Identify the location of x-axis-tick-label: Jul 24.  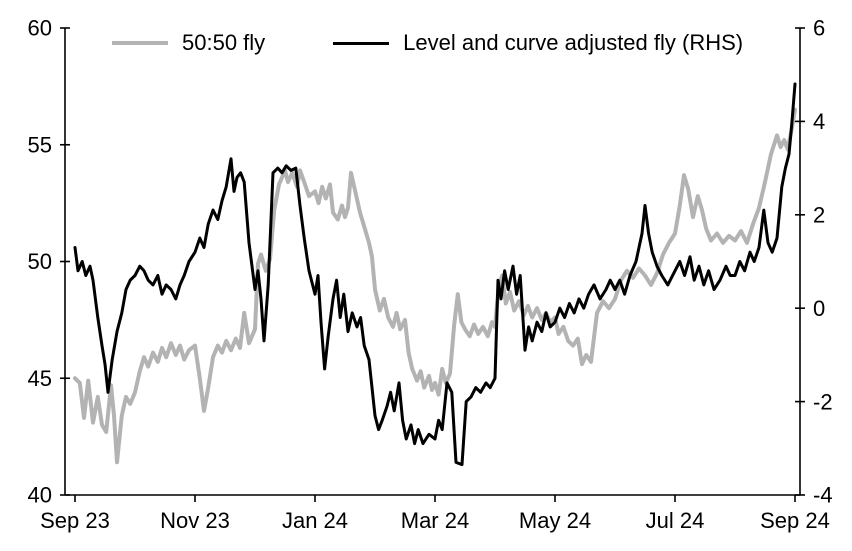
(675, 520).